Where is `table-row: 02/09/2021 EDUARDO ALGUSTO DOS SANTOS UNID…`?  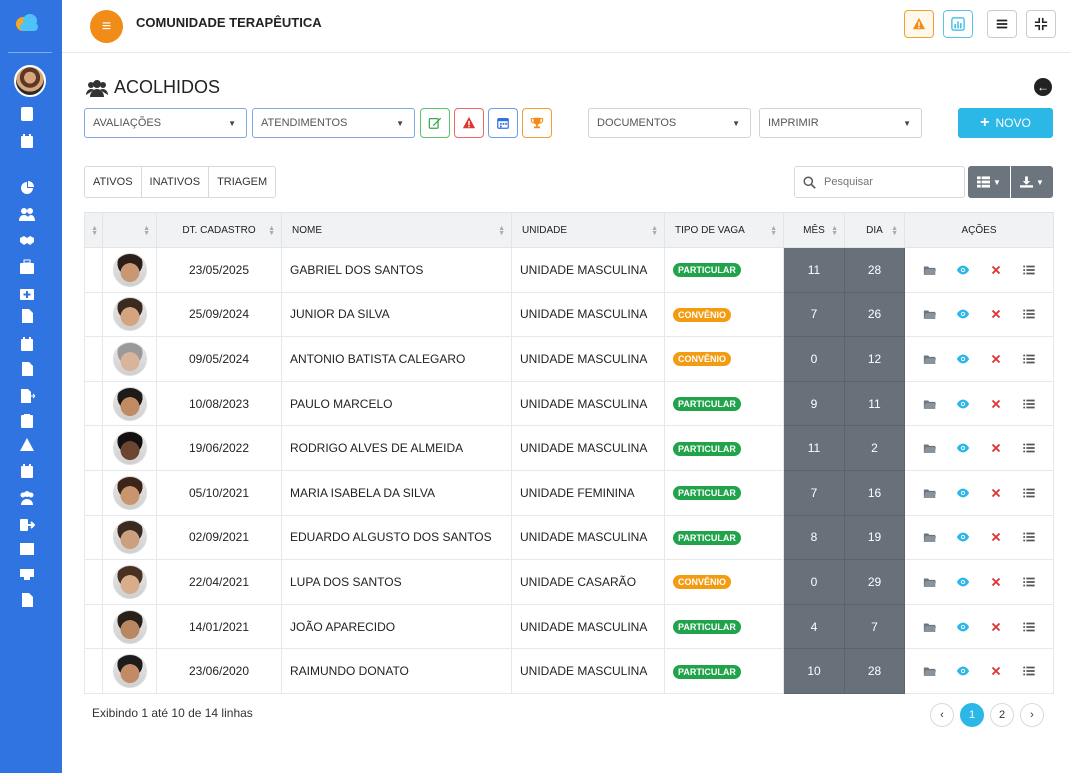
table-row: 02/09/2021 EDUARDO ALGUSTO DOS SANTOS UNID… is located at coordinates (569, 537).